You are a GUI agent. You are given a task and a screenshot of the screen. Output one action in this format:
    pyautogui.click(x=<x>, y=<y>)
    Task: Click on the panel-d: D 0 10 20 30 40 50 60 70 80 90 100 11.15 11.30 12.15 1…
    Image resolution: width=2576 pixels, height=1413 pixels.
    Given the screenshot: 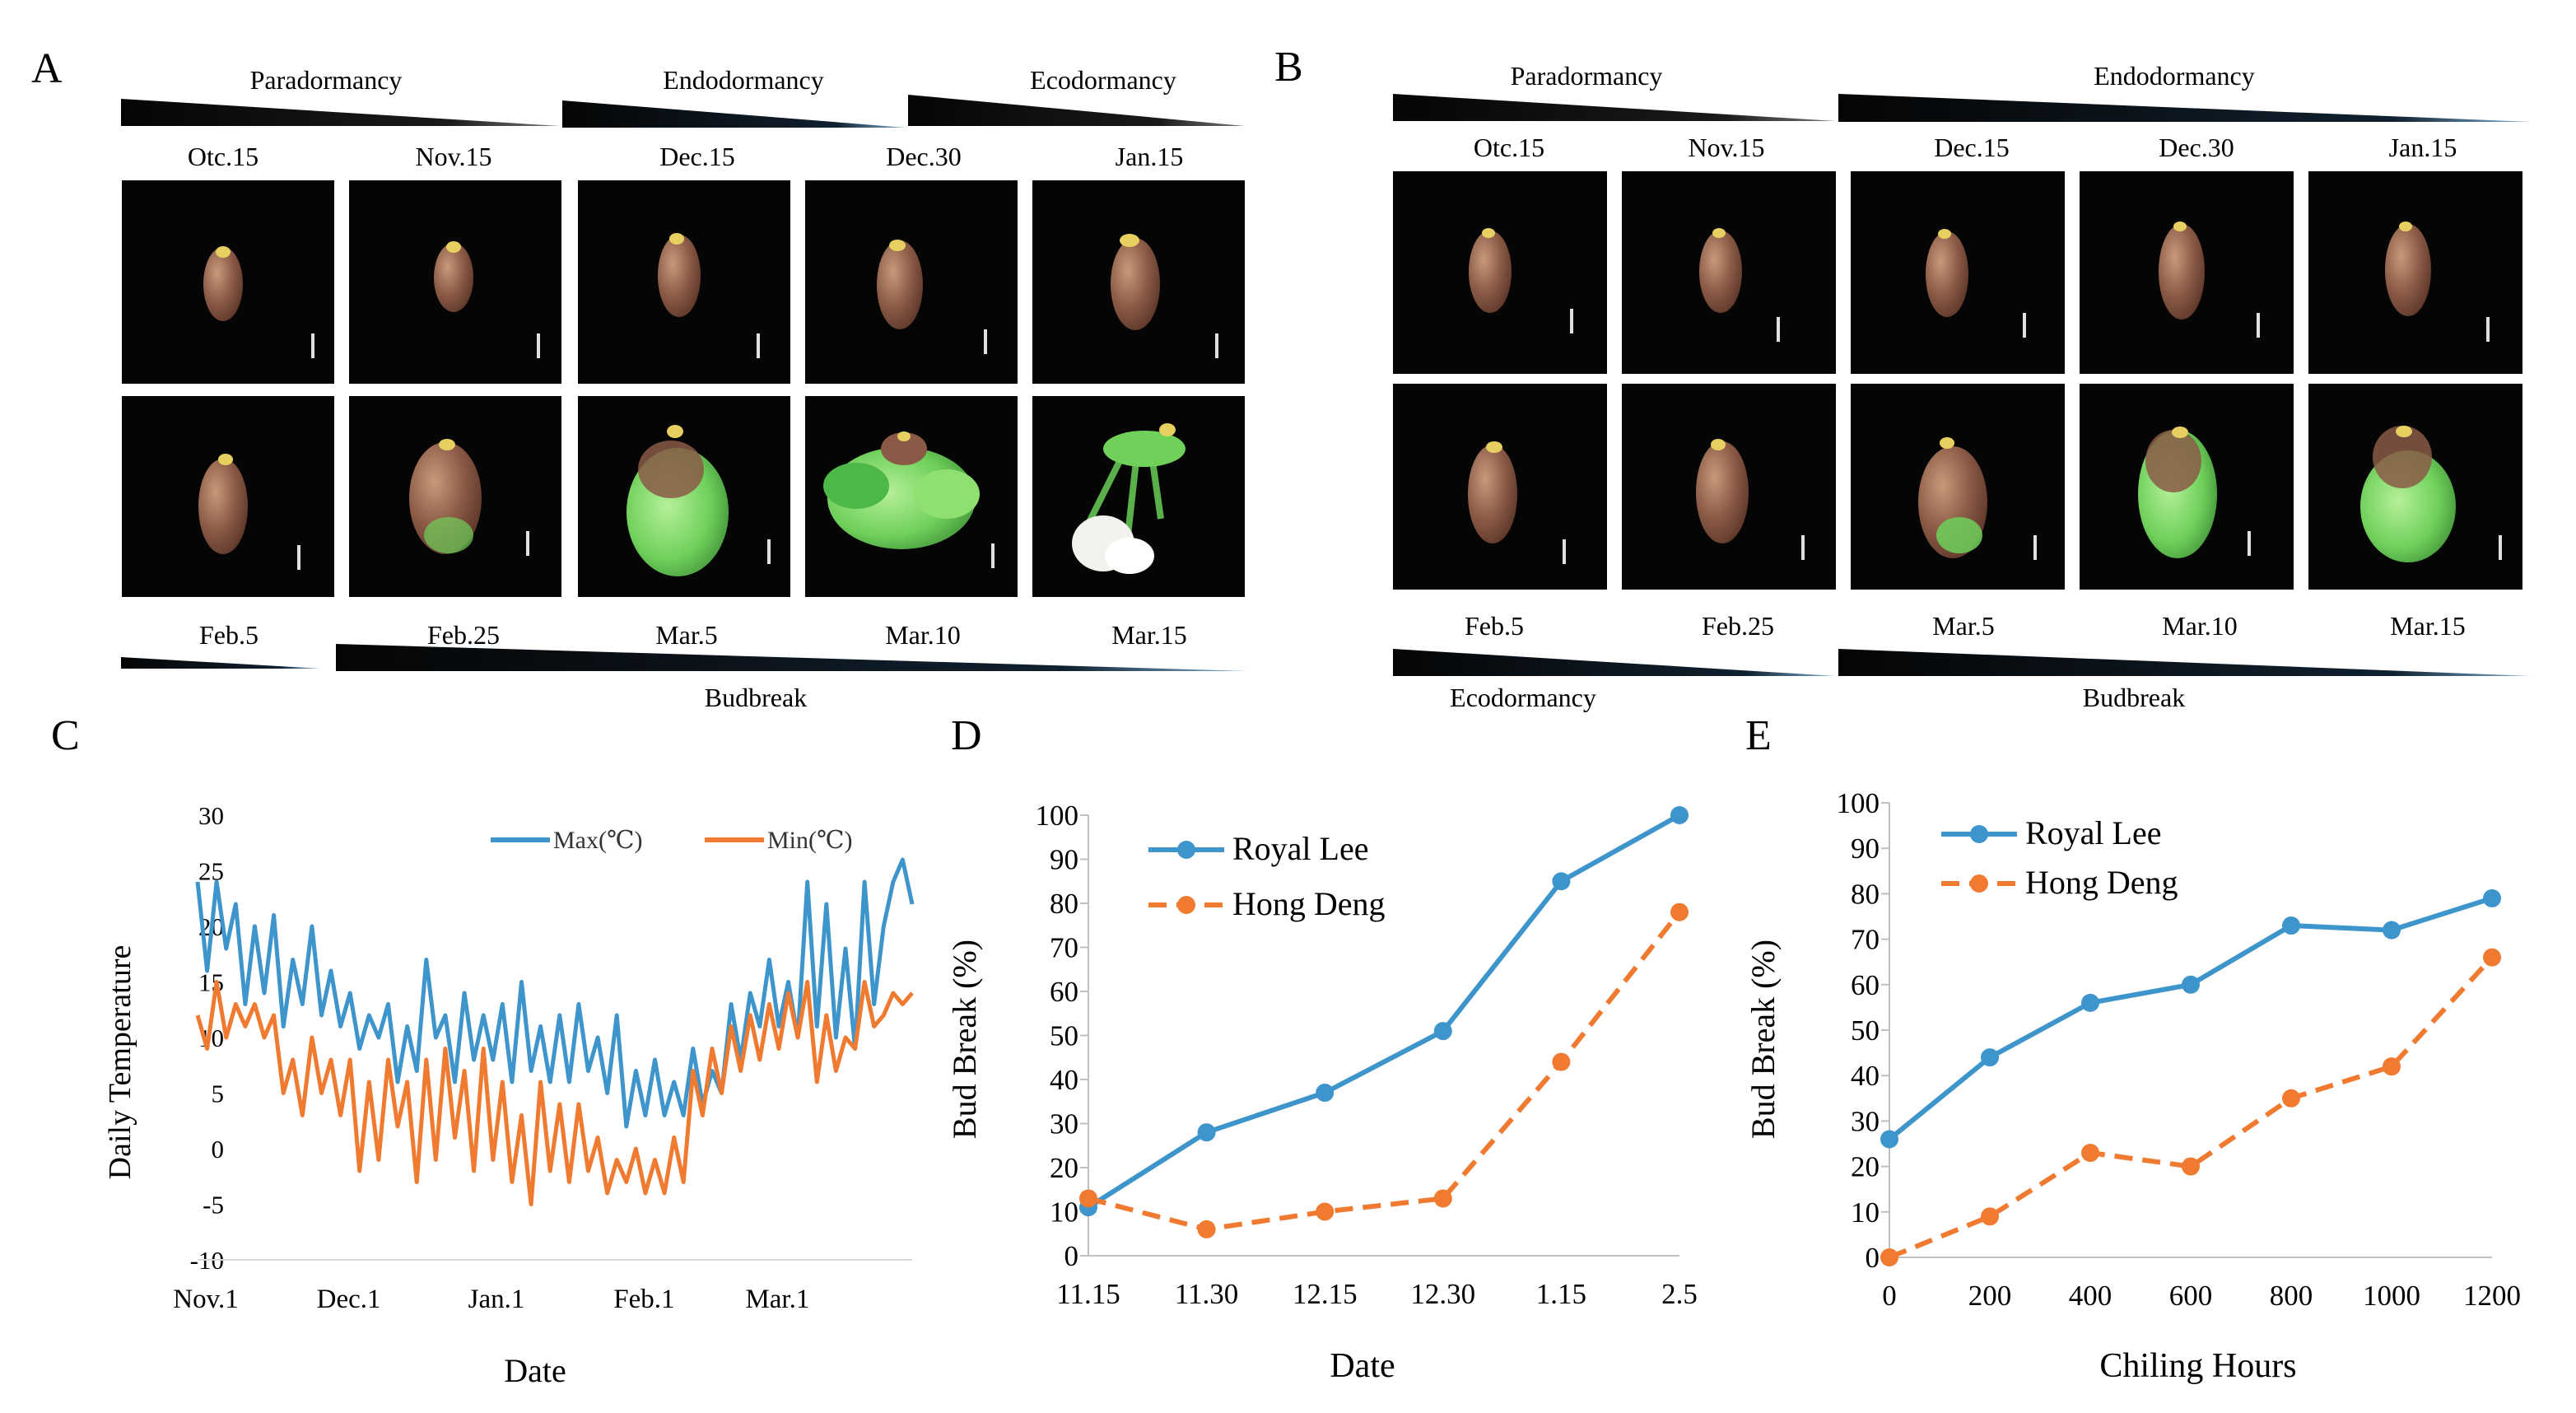 What is the action you would take?
    pyautogui.click(x=1322, y=1048)
    